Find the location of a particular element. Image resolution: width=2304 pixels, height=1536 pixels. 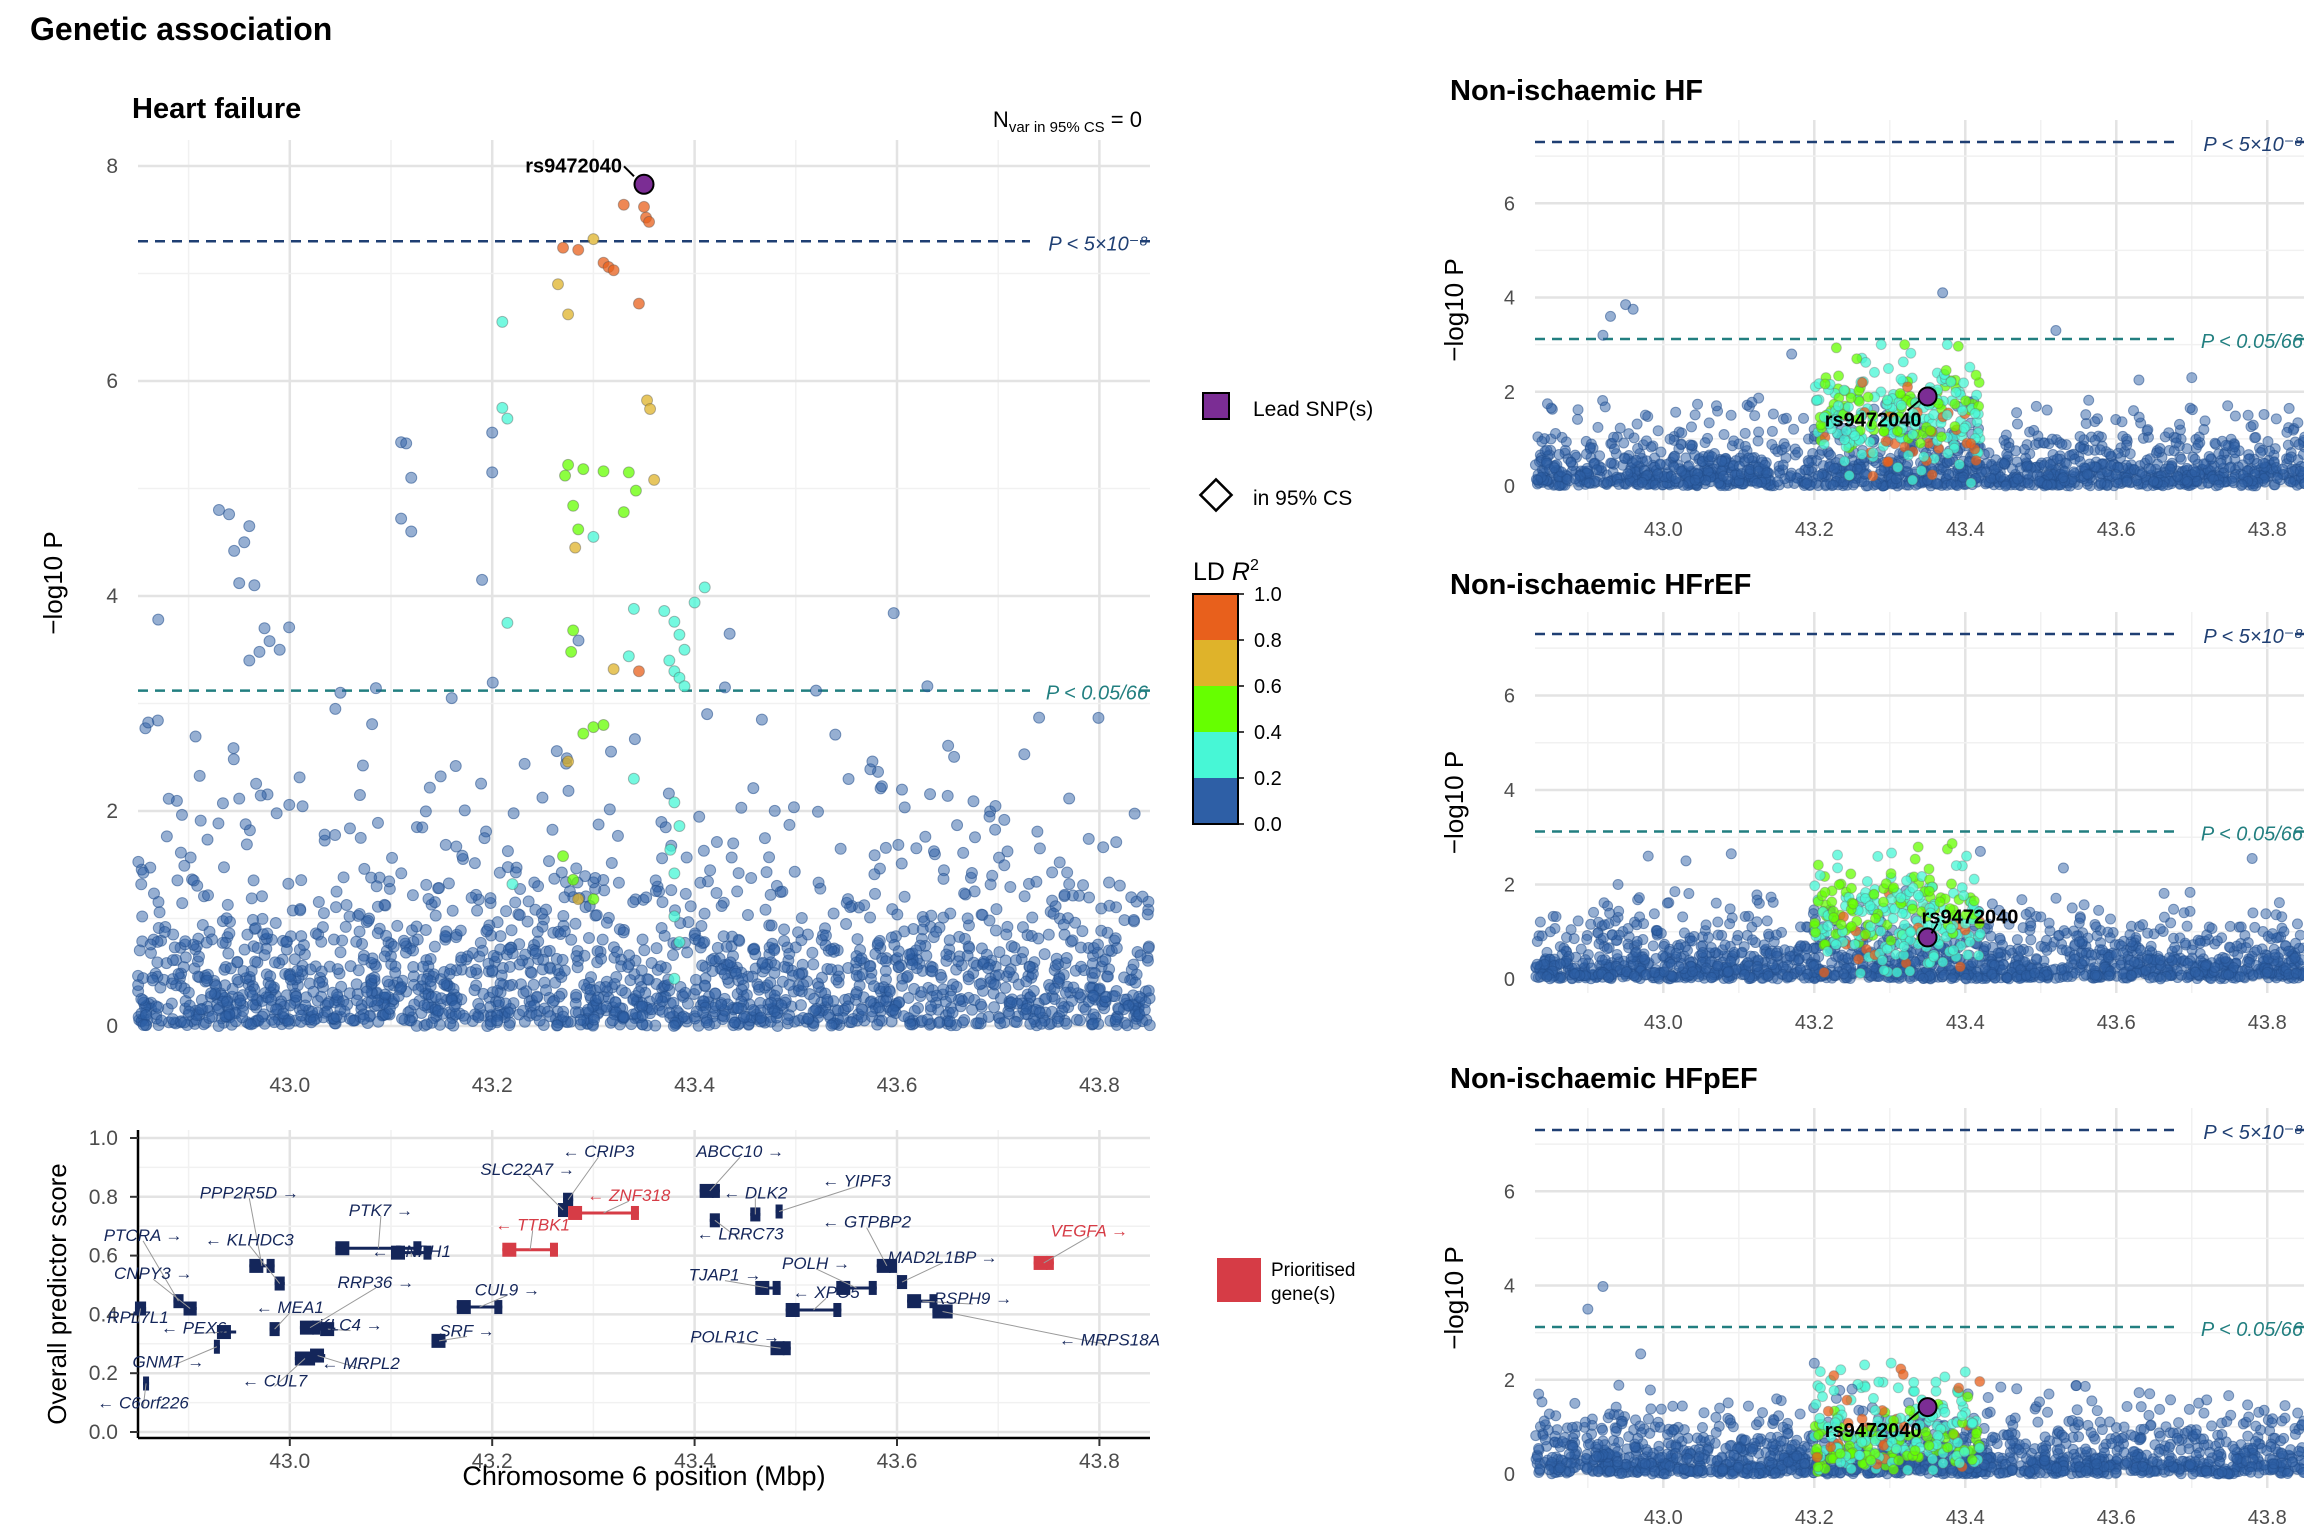

y-tick-label: 6 is located at coordinates (1509, 696).